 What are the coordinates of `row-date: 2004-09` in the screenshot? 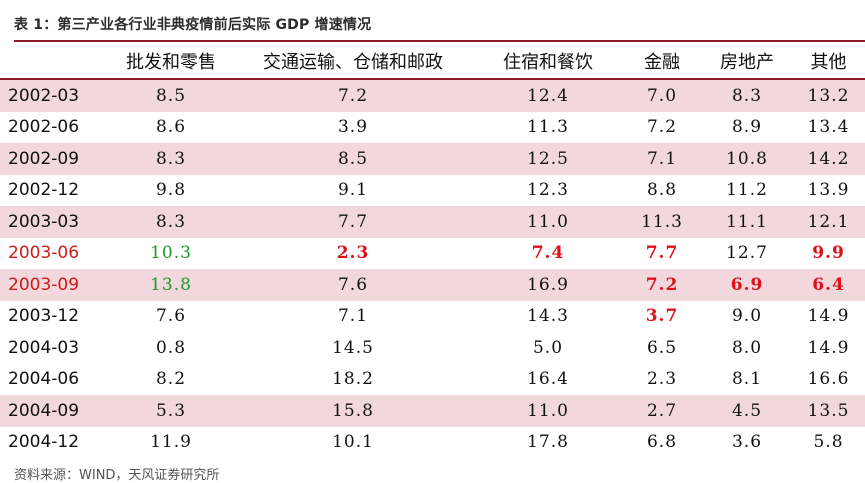 It's located at (55, 411).